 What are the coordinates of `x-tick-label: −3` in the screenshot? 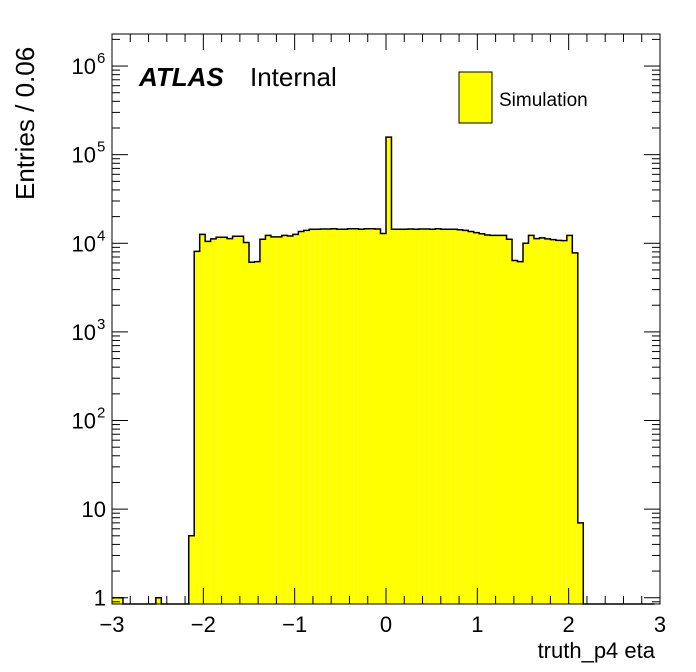 It's located at (111, 624).